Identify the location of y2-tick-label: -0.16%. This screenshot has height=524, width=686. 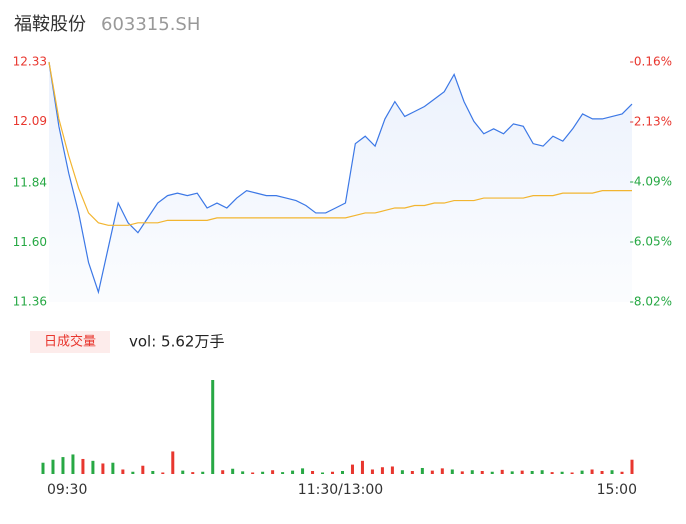
(651, 62).